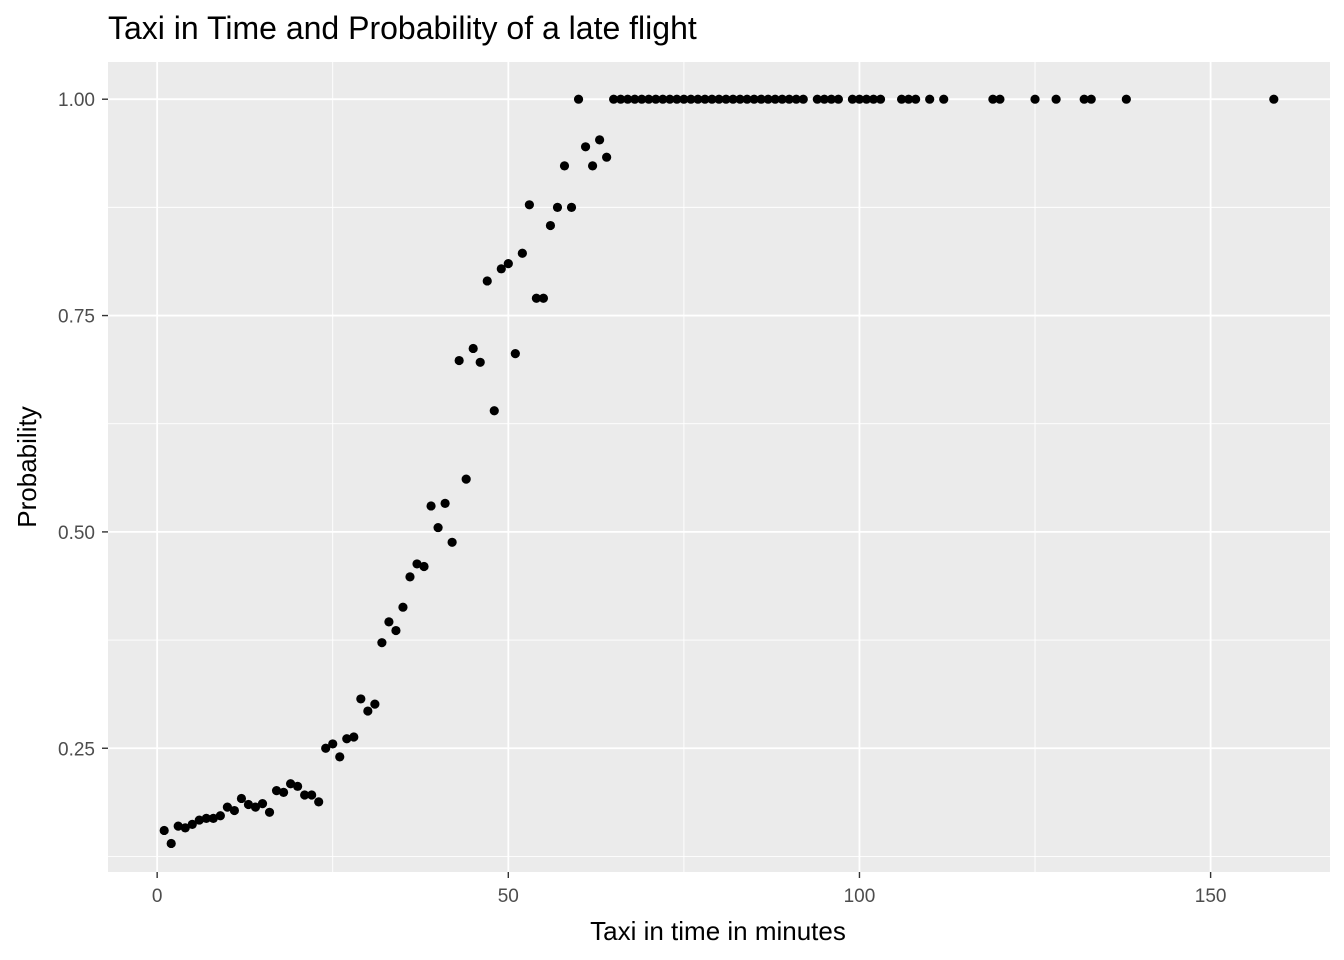  Describe the element at coordinates (76, 533) in the screenshot. I see `y-tick-label: 0.50` at that location.